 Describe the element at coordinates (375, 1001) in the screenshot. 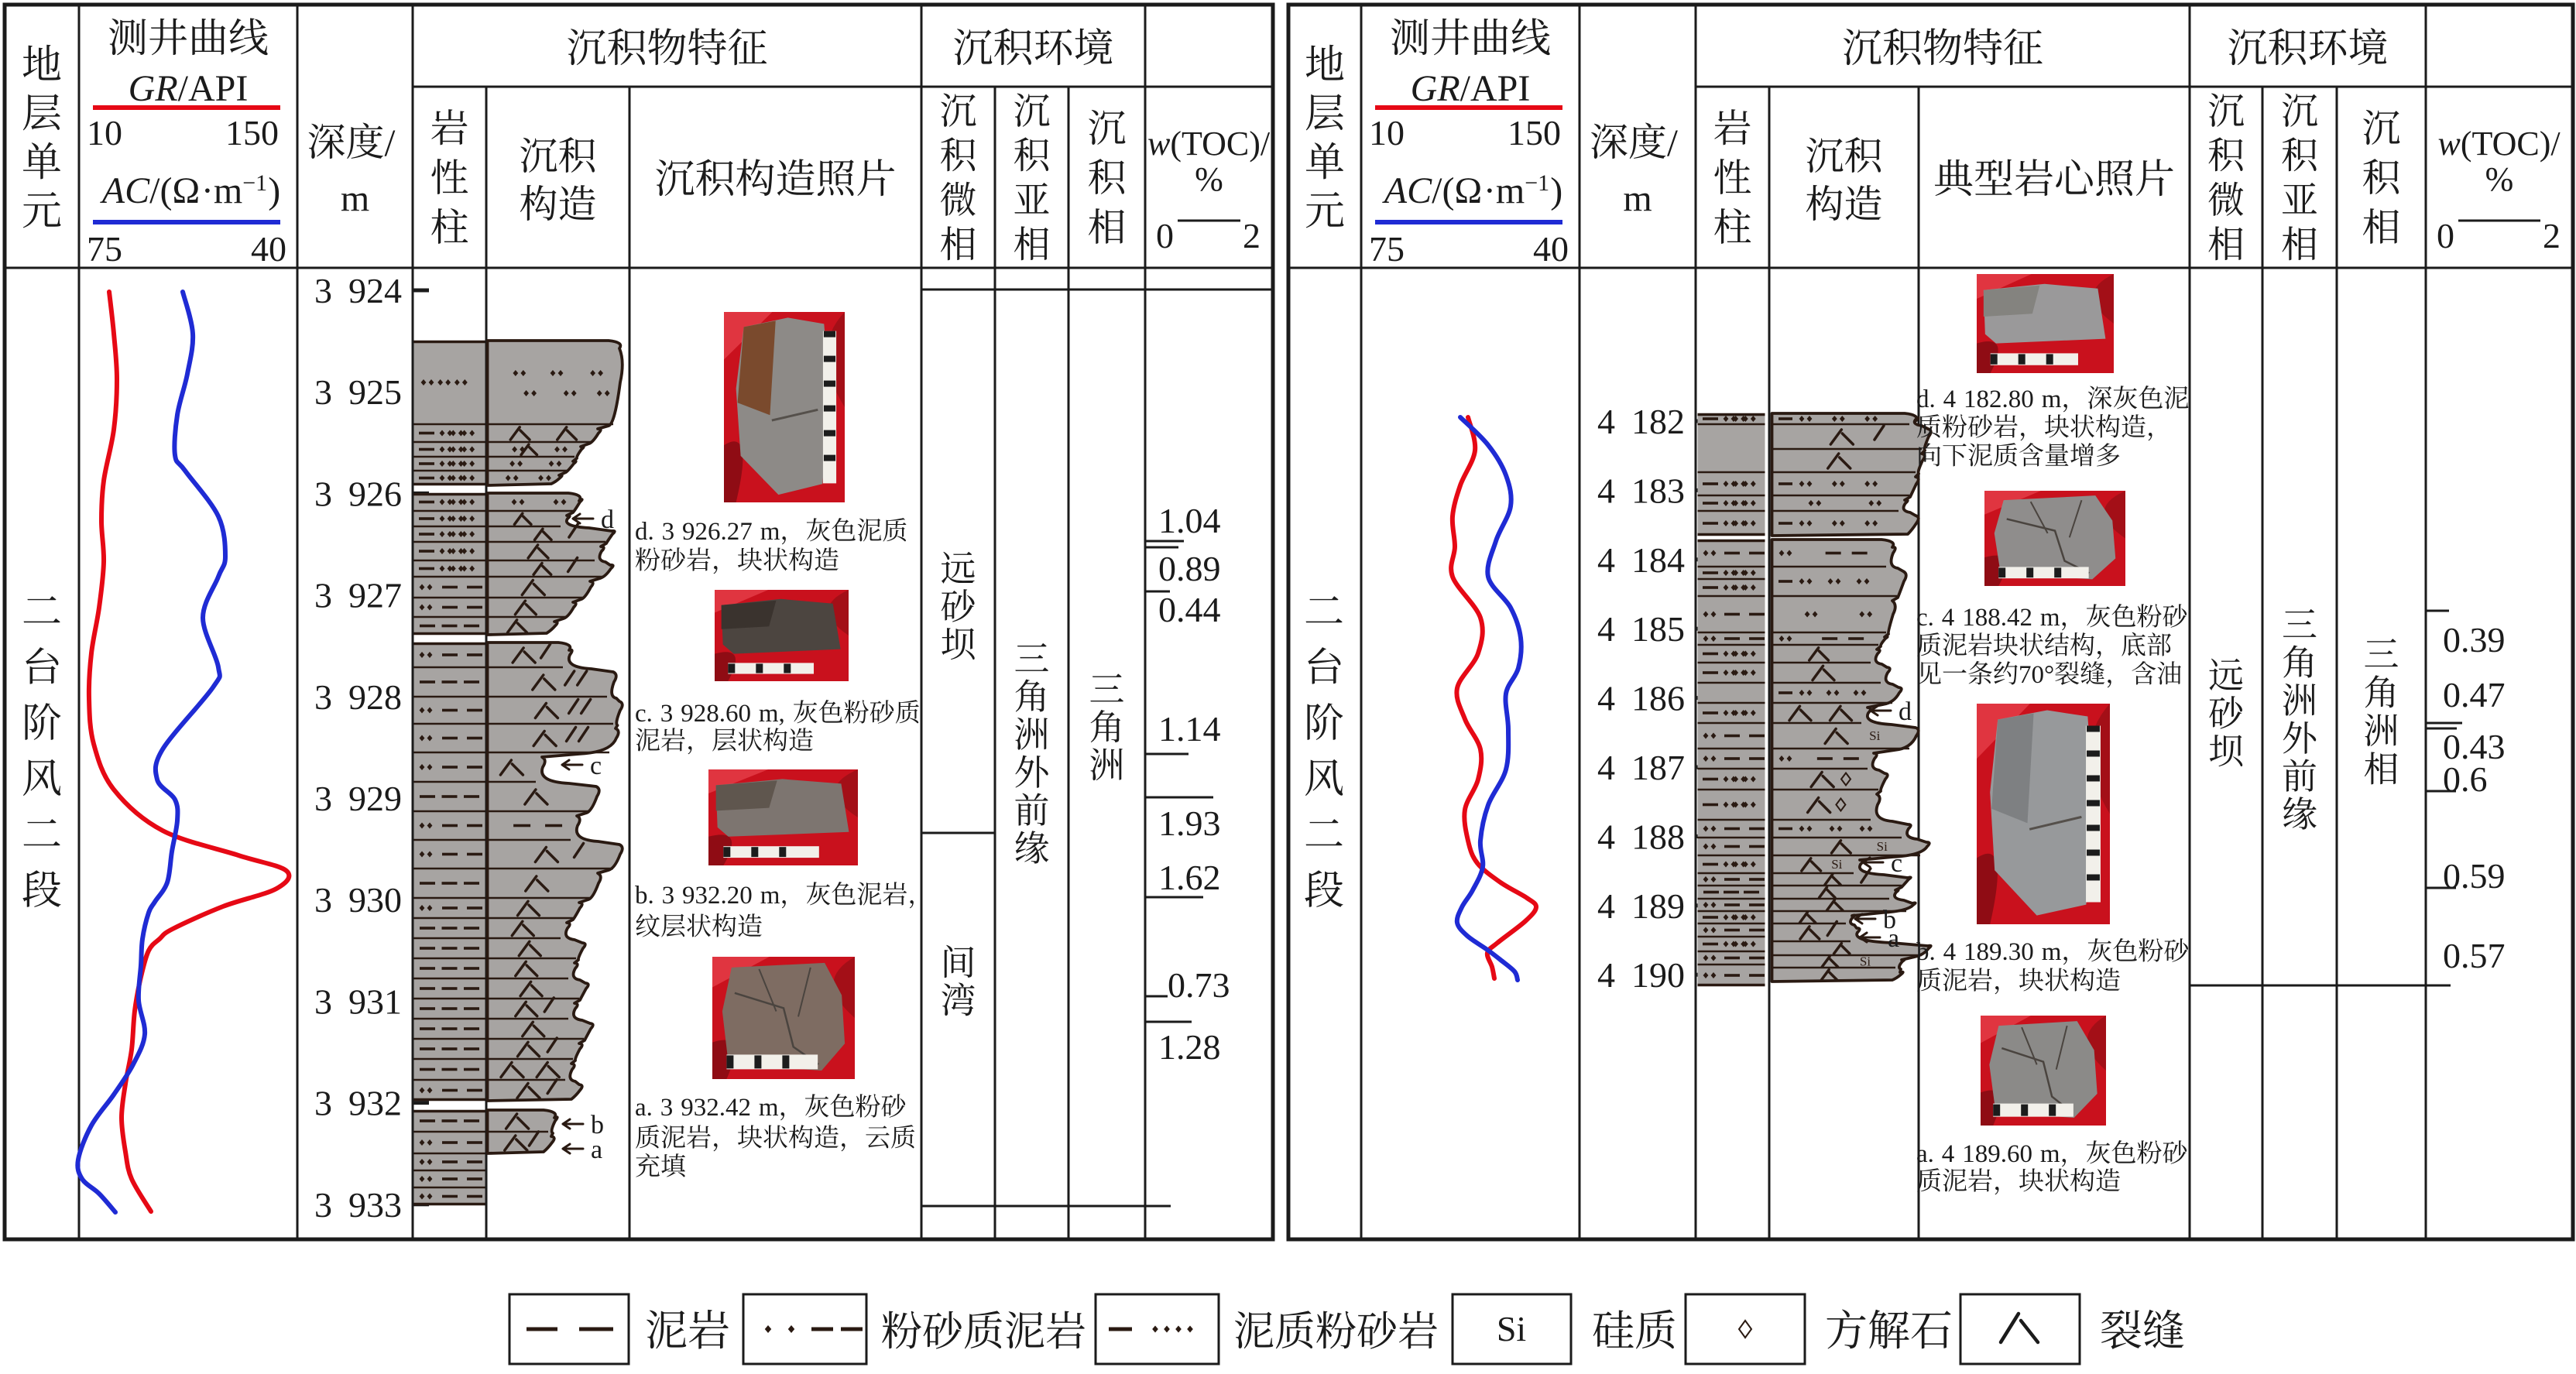

I see `svg-text: 931` at that location.